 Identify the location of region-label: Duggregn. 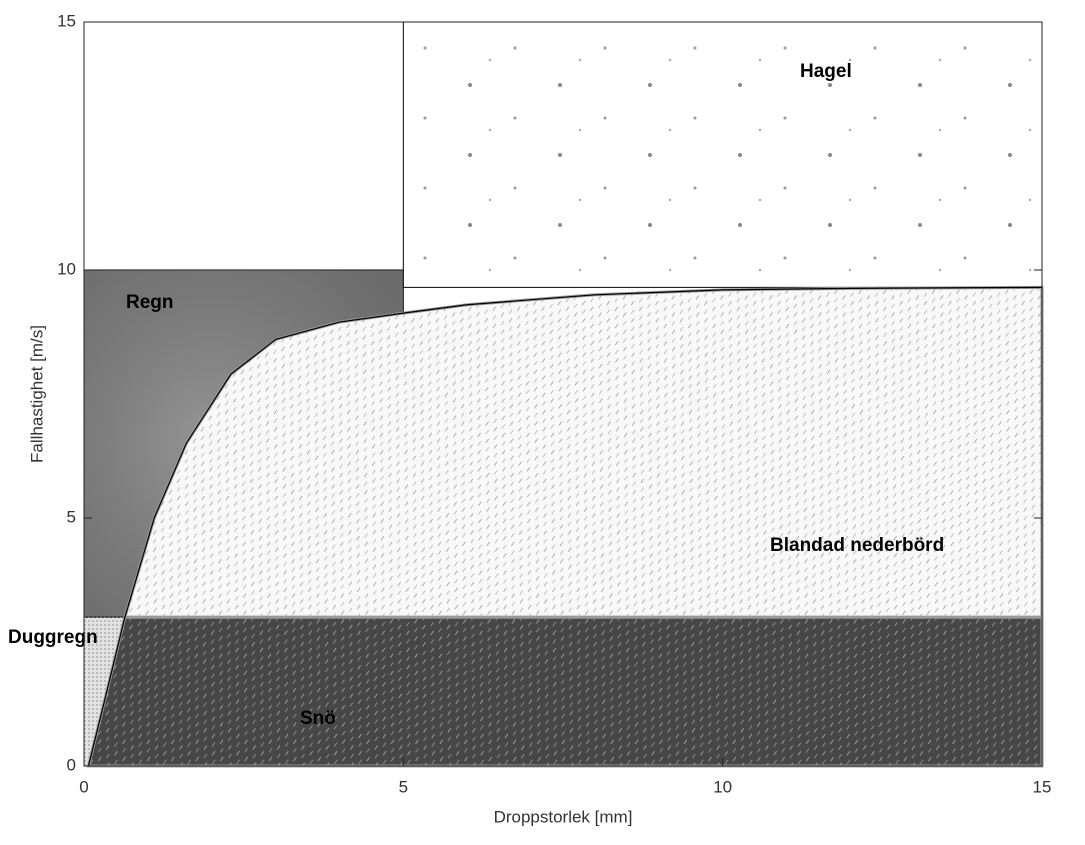
(53, 637).